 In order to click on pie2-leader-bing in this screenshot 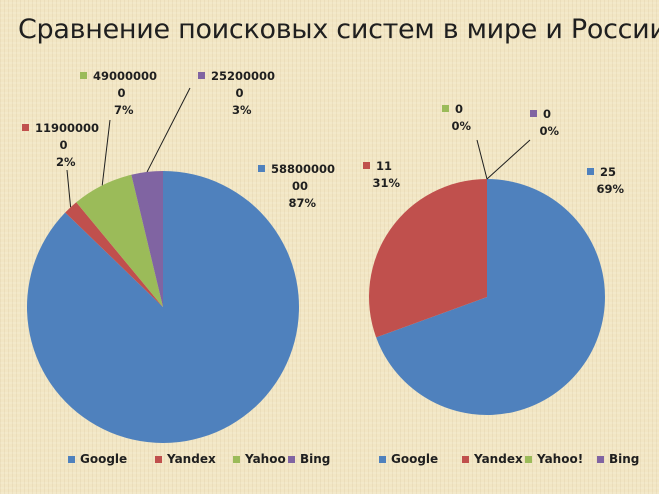, I will do `click(508, 159)`.